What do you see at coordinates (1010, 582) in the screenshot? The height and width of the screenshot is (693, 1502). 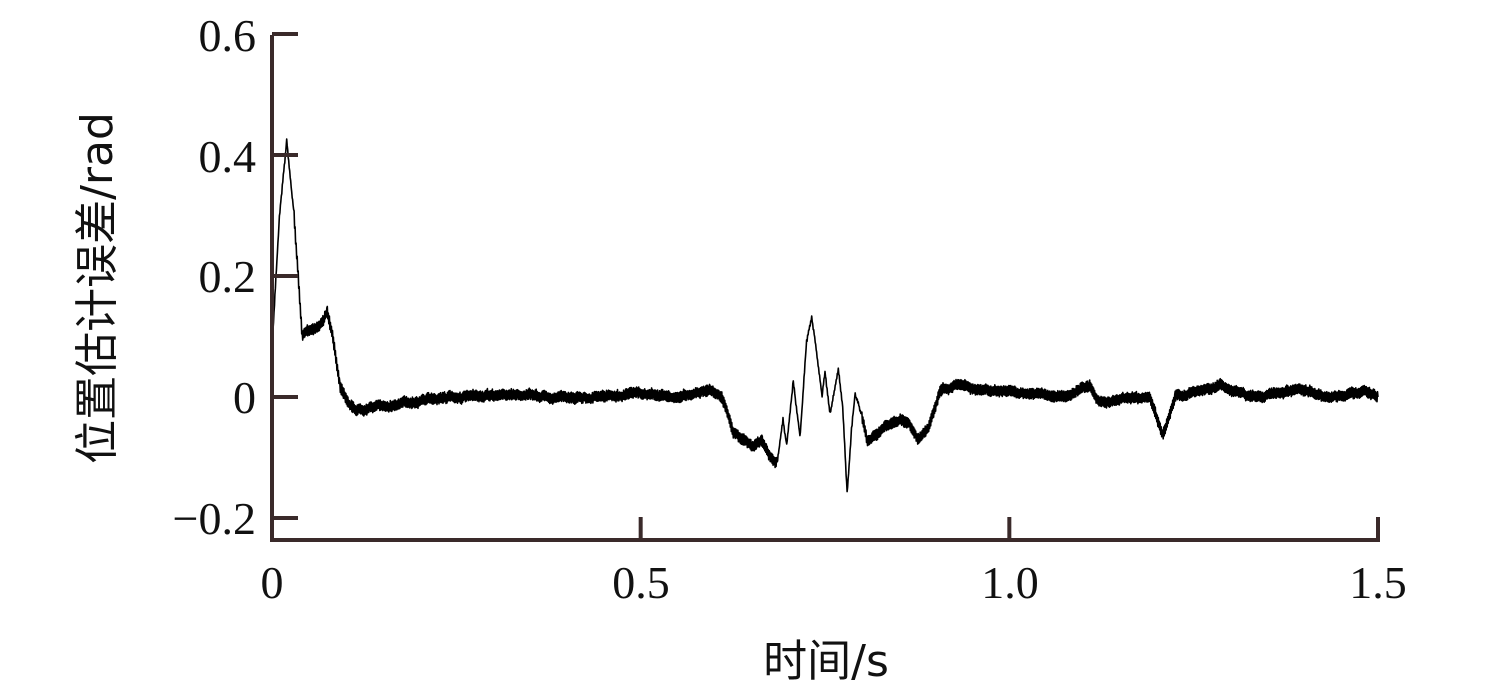 I see `x-tick-label: 1.0` at bounding box center [1010, 582].